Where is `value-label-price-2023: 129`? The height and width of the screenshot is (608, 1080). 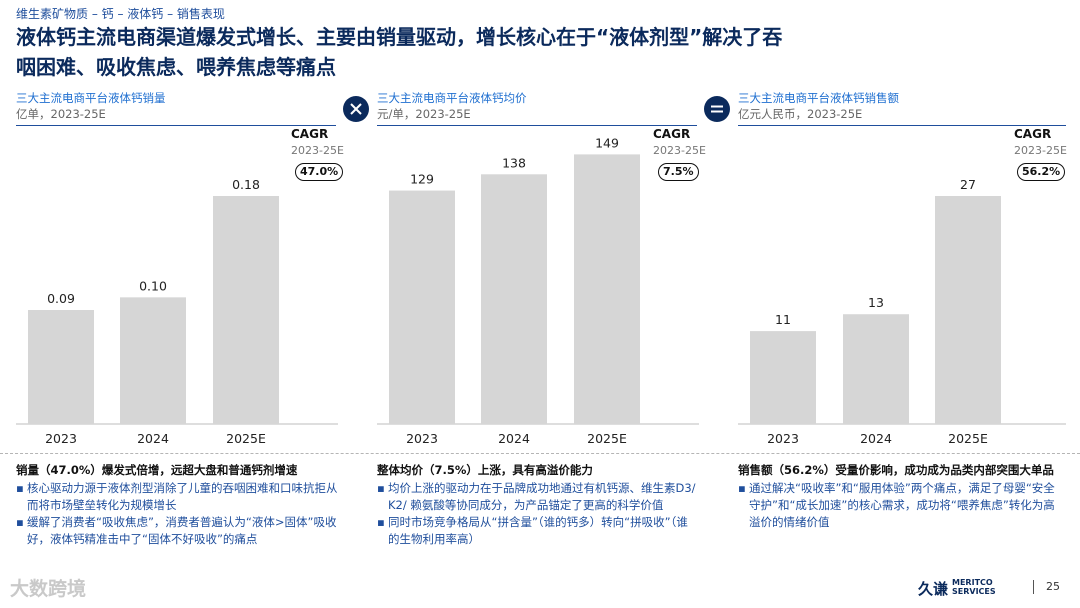
value-label-price-2023: 129 is located at coordinates (422, 179).